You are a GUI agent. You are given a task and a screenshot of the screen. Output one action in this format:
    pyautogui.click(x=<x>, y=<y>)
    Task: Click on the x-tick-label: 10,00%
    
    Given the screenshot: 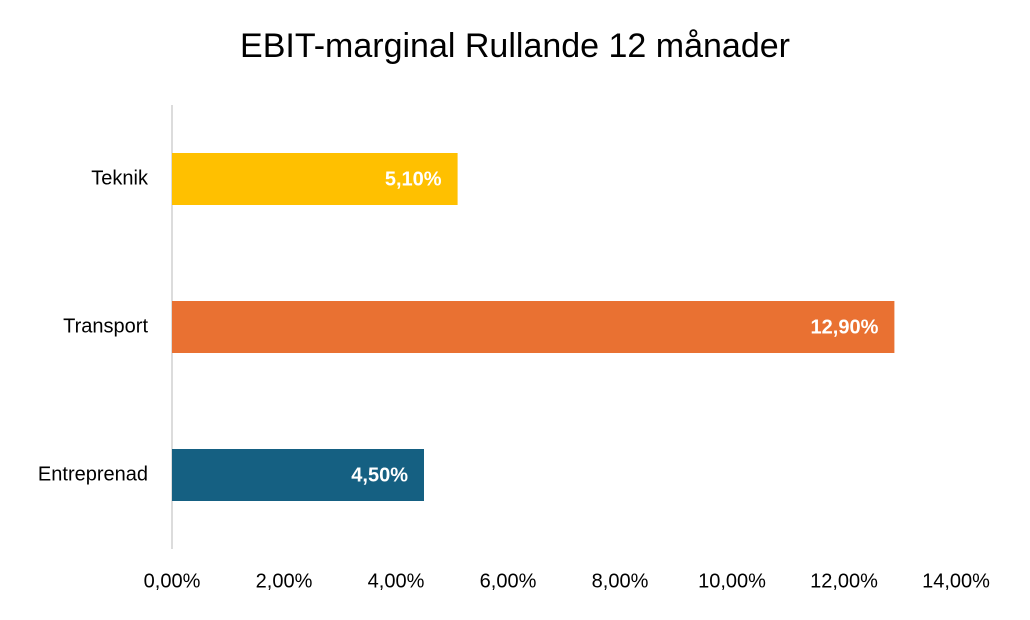 What is the action you would take?
    pyautogui.click(x=732, y=581)
    